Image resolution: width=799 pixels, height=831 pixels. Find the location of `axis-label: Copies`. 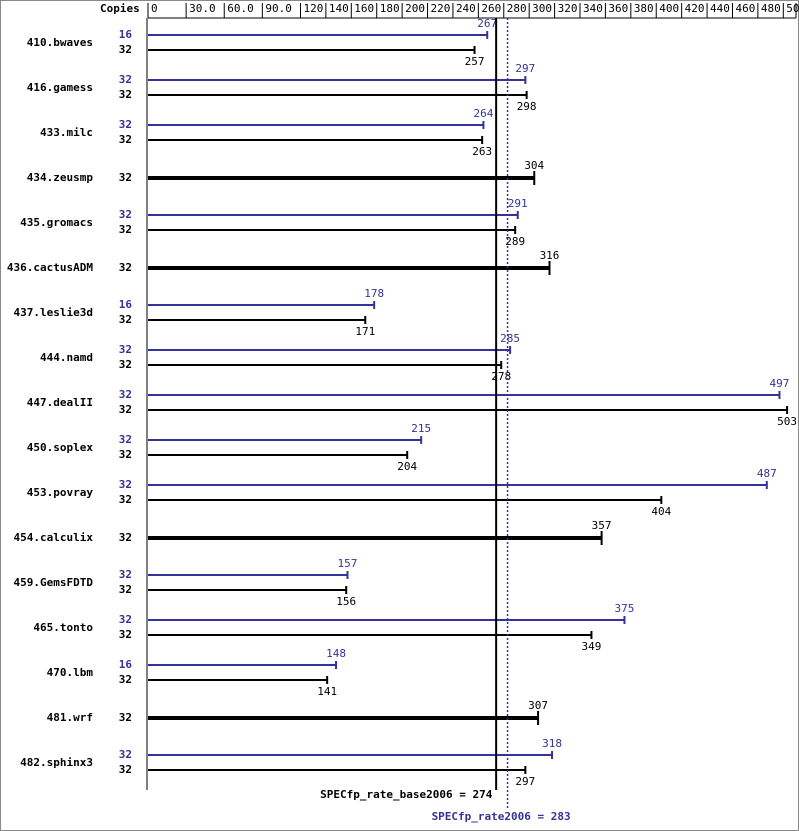

axis-label: Copies is located at coordinates (120, 8).